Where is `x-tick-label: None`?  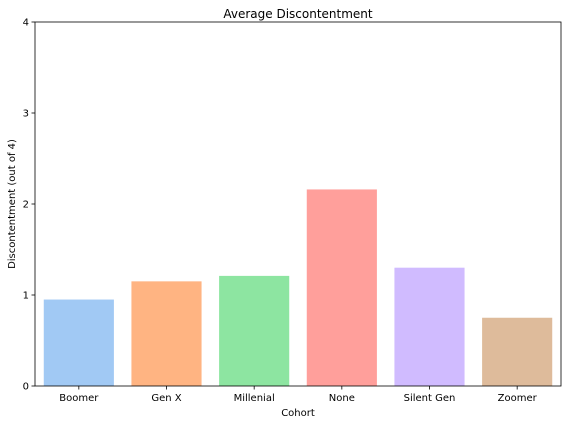
x-tick-label: None is located at coordinates (342, 398).